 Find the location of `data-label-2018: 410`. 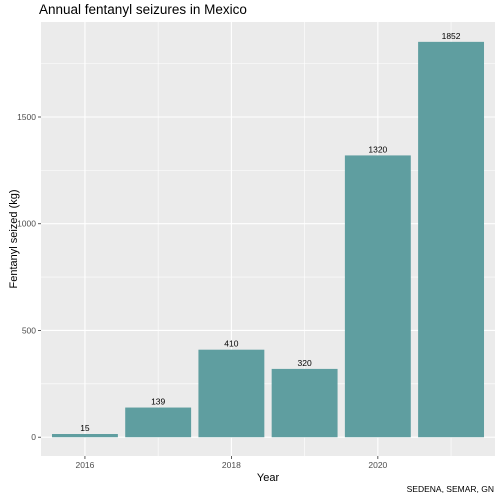

data-label-2018: 410 is located at coordinates (231, 344).